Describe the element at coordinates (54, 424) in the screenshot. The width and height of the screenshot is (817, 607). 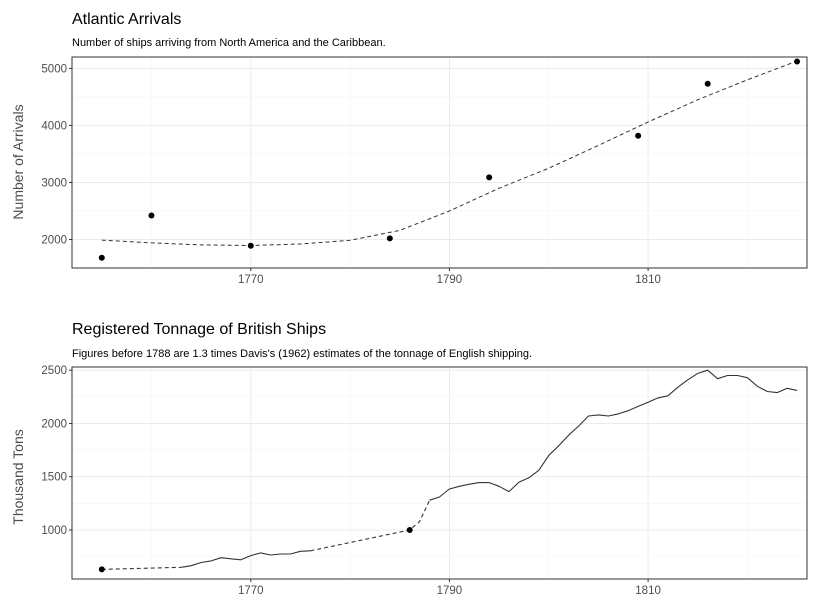
I see `y-tick-label-tonnage: 2000` at that location.